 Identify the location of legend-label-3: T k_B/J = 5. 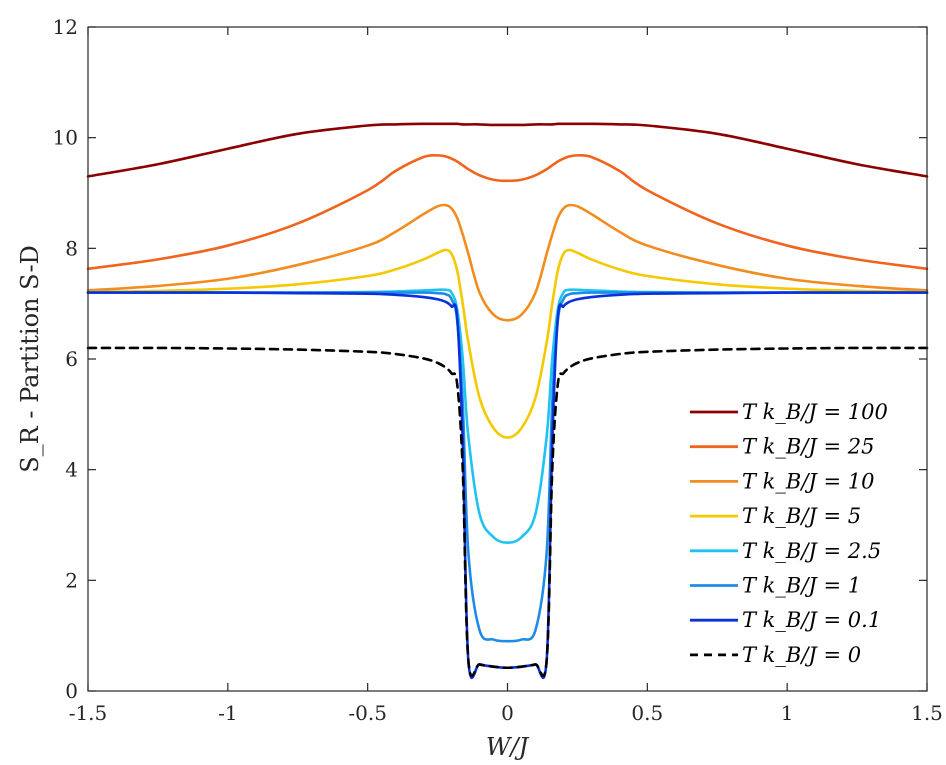
(801, 516).